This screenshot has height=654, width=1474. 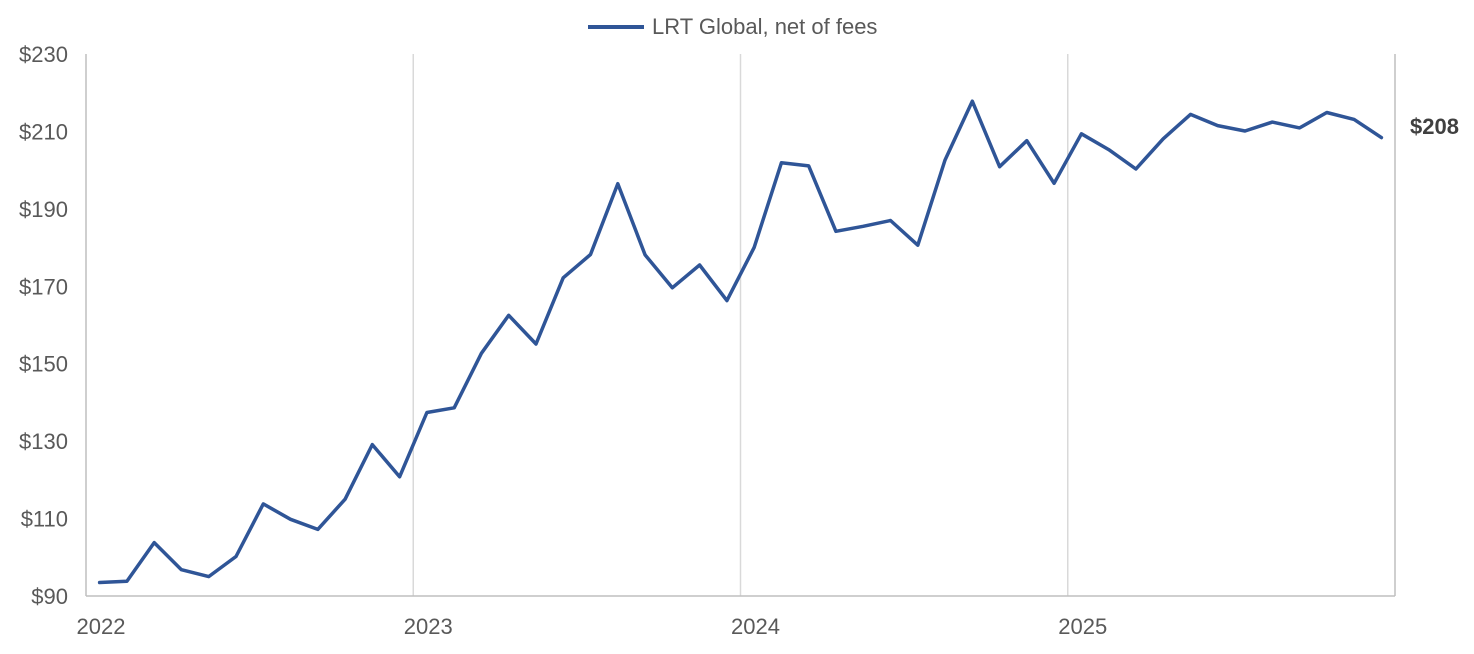 What do you see at coordinates (43, 209) in the screenshot?
I see `y-tick-label: $190` at bounding box center [43, 209].